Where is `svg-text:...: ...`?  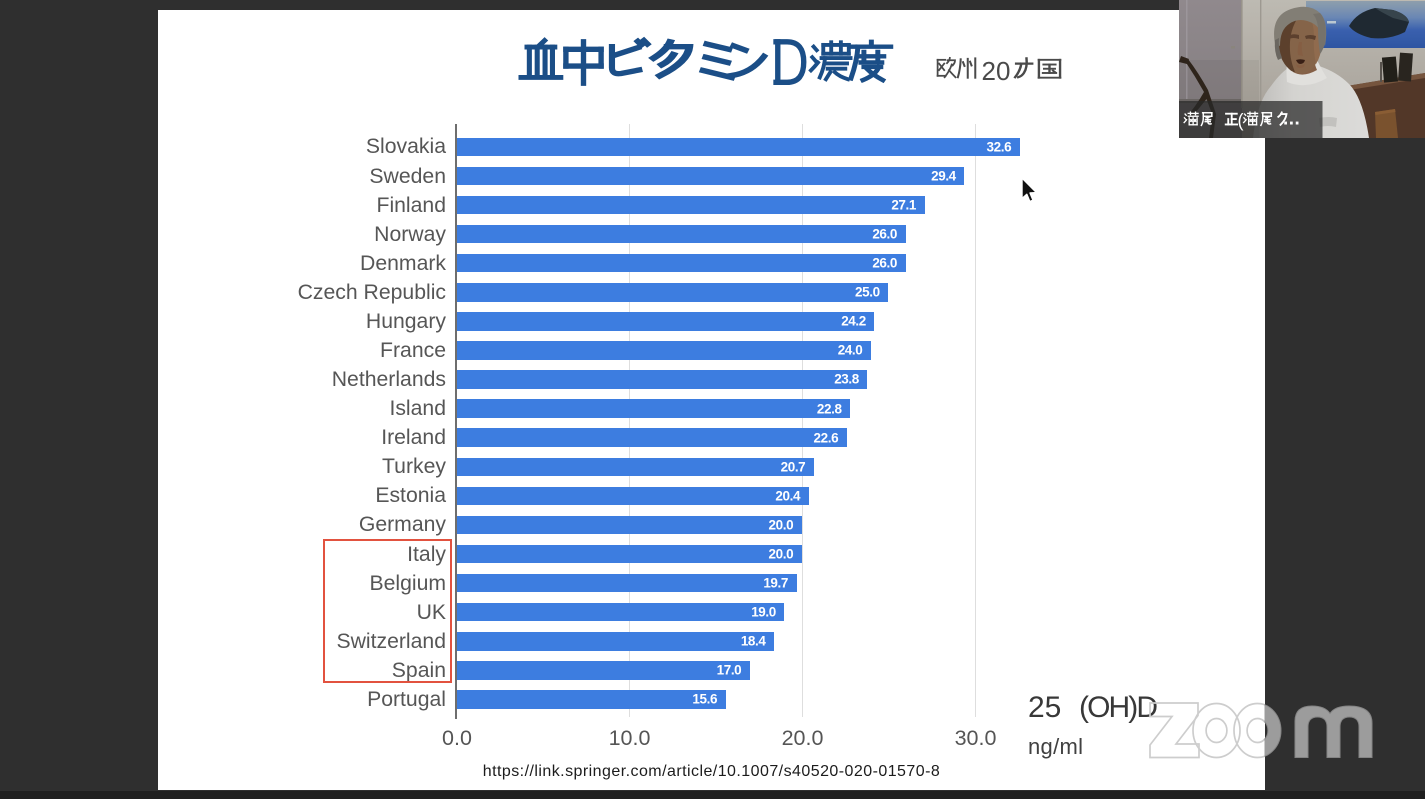
svg-text:...: ... is located at coordinates (1291, 119).